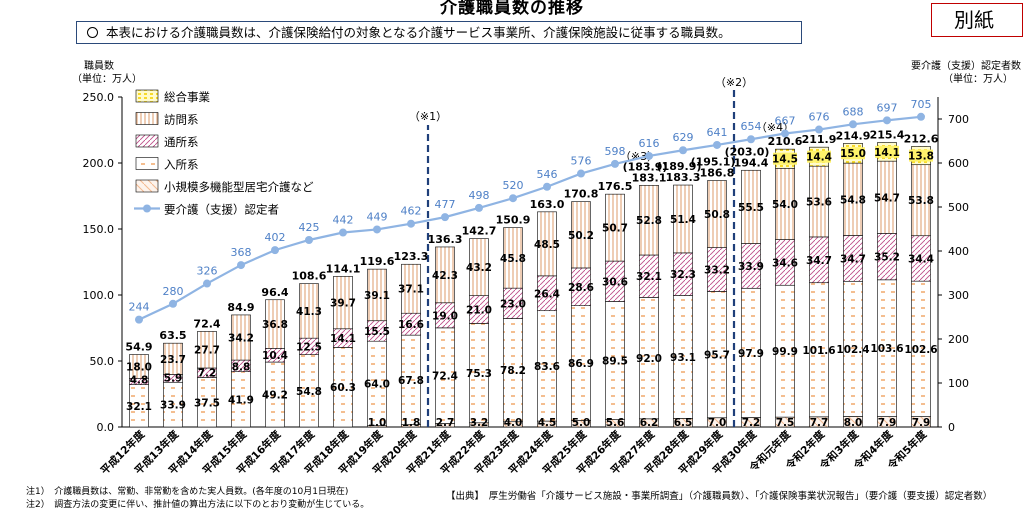  Describe the element at coordinates (921, 423) in the screenshot. I see `segment-label: 7.9` at that location.